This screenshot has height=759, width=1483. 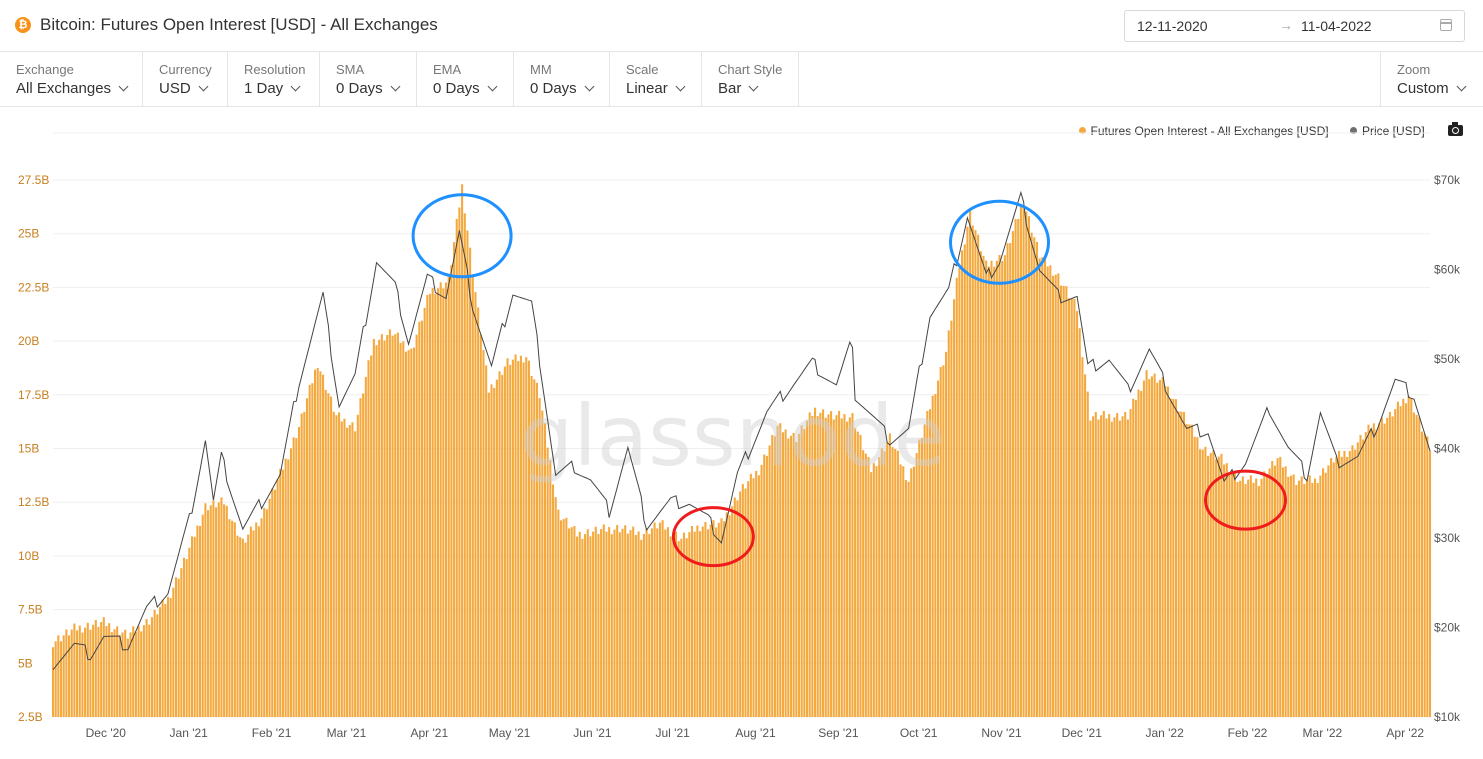 I want to click on y-left-tick-label: 15B, so click(x=28, y=449).